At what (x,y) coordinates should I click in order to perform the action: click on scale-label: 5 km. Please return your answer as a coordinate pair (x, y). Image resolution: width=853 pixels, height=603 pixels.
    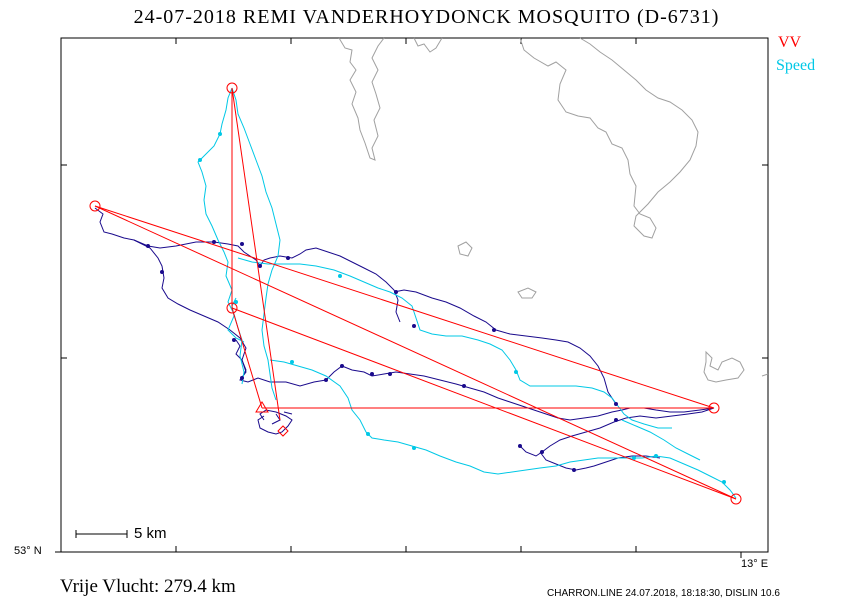
    Looking at the image, I should click on (150, 533).